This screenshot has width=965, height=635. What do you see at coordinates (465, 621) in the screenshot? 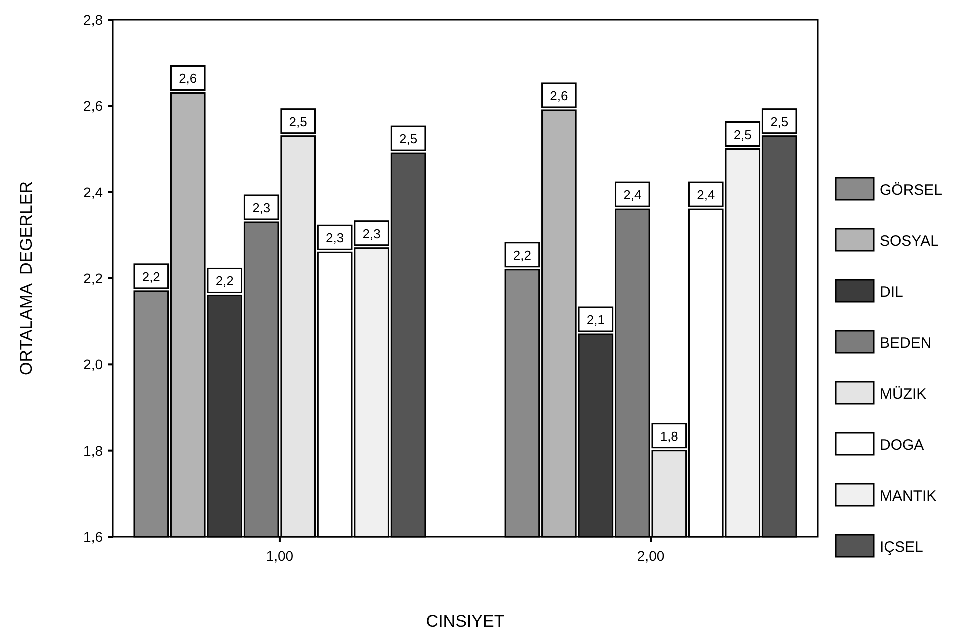
I see `x-axis-title: CINSIYET` at bounding box center [465, 621].